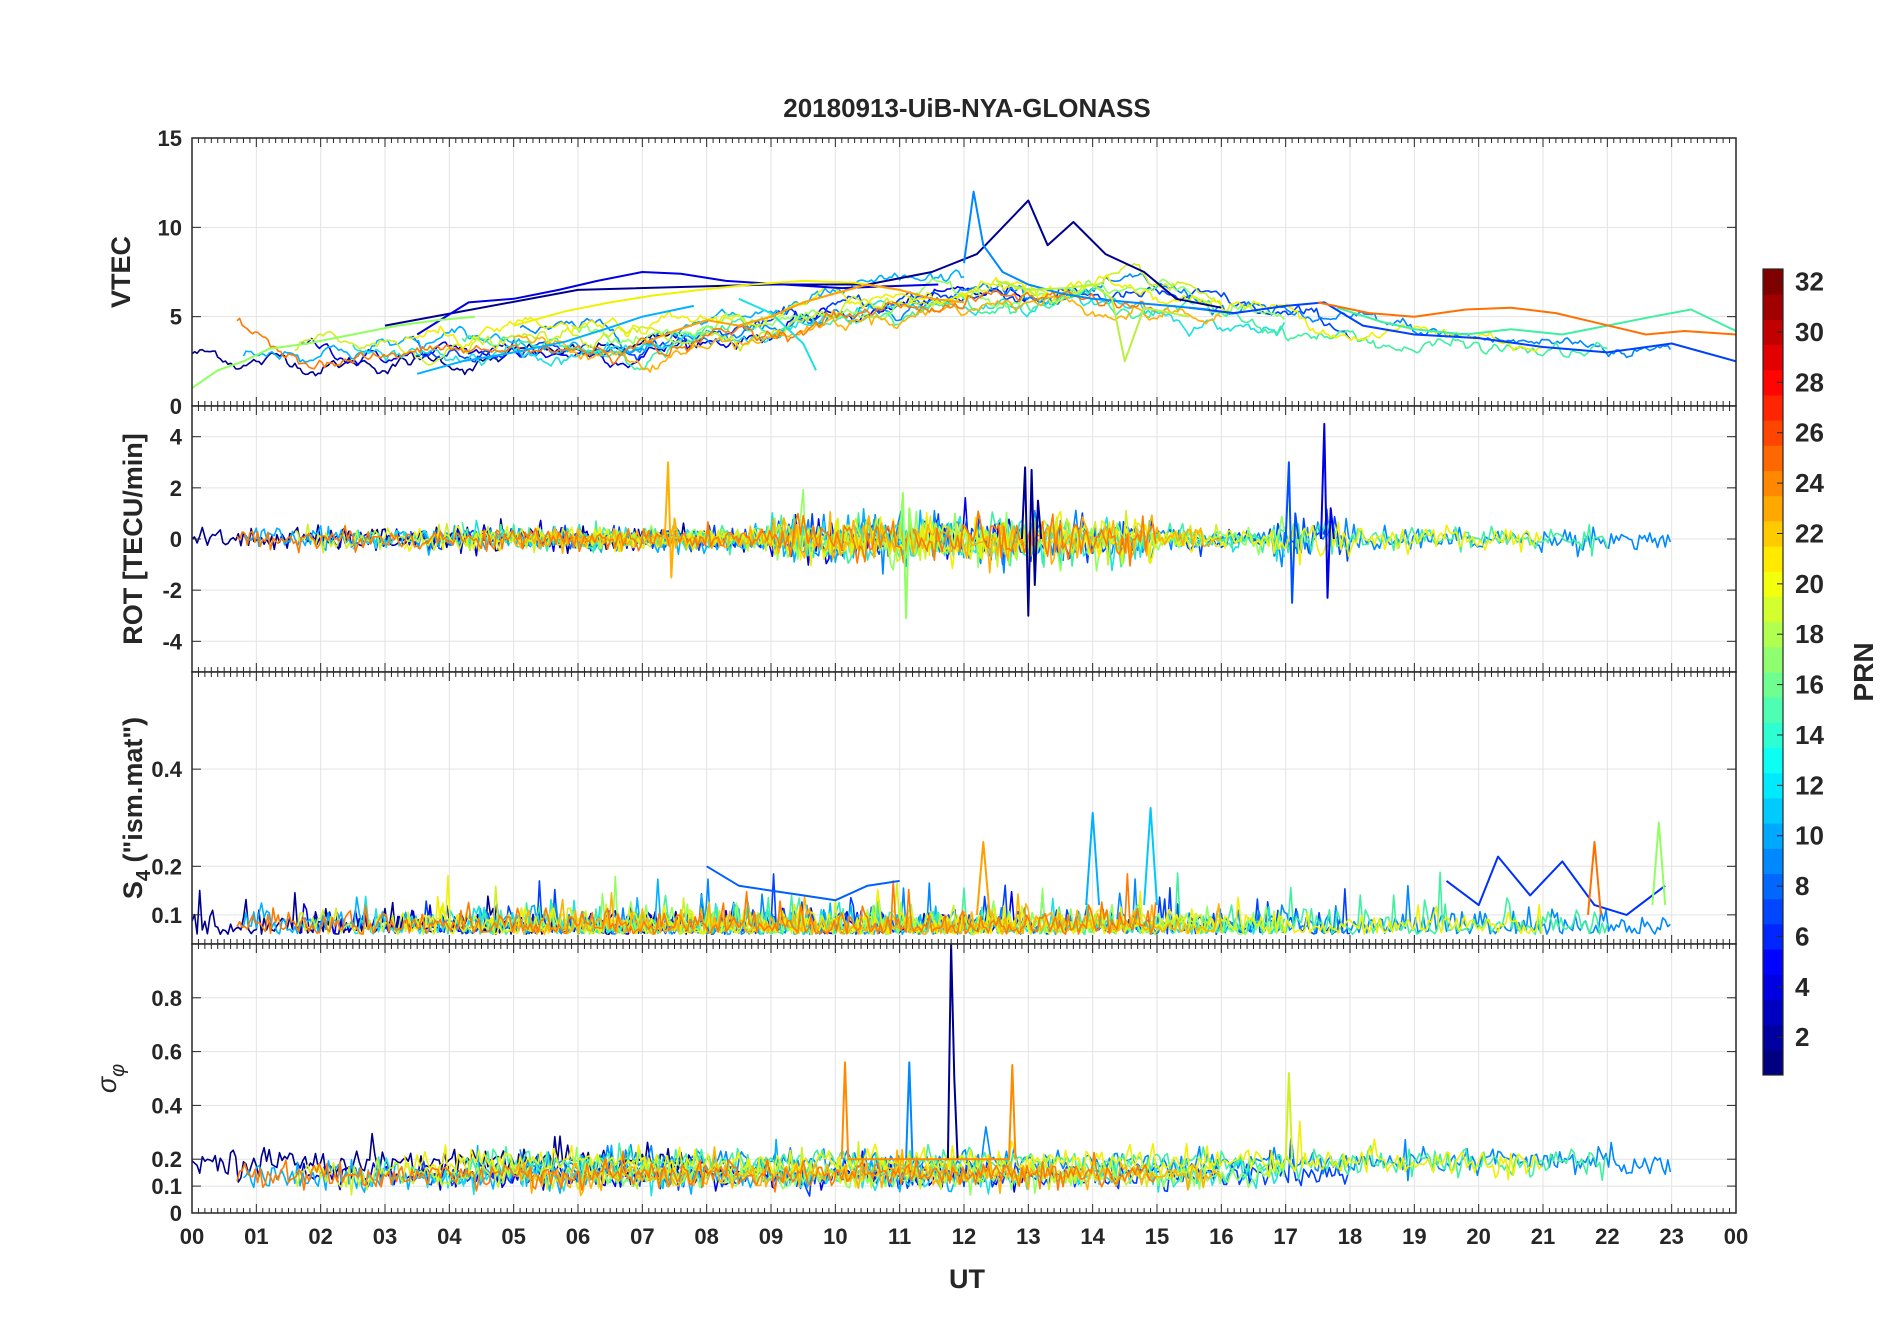 This screenshot has width=1902, height=1335. What do you see at coordinates (931, 871) in the screenshot?
I see `panel-s4-data` at bounding box center [931, 871].